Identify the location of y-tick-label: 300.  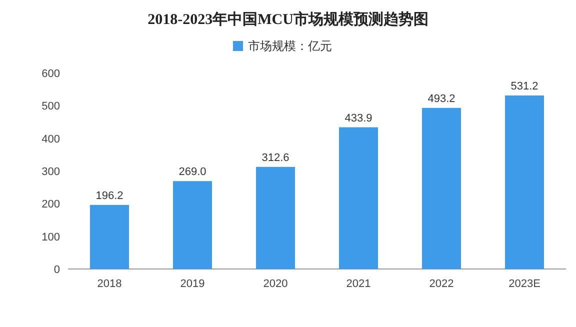
(51, 172).